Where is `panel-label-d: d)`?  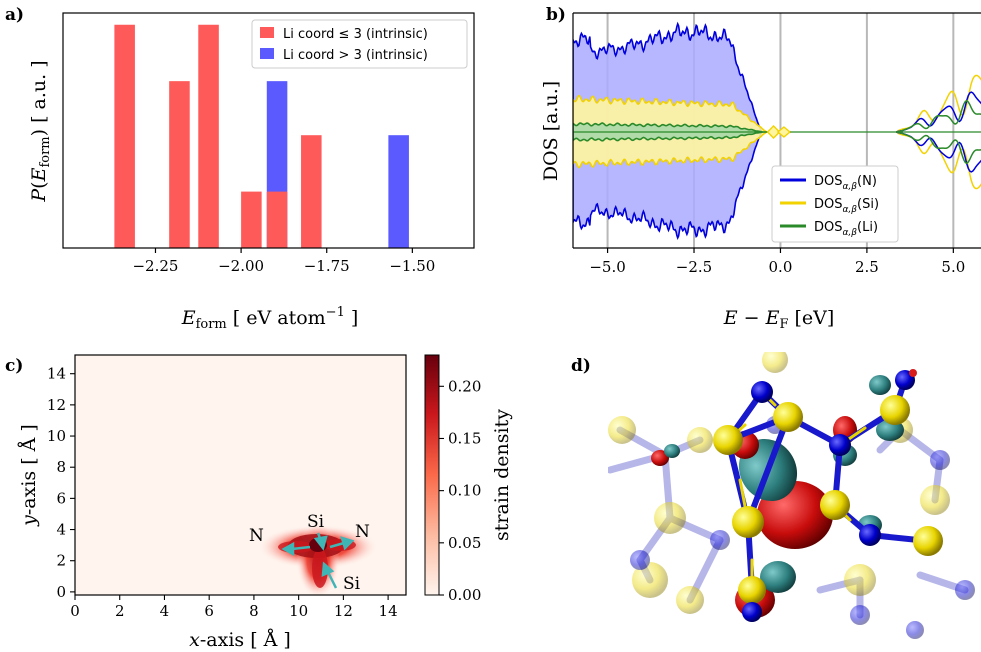
panel-label-d: d) is located at coordinates (581, 366).